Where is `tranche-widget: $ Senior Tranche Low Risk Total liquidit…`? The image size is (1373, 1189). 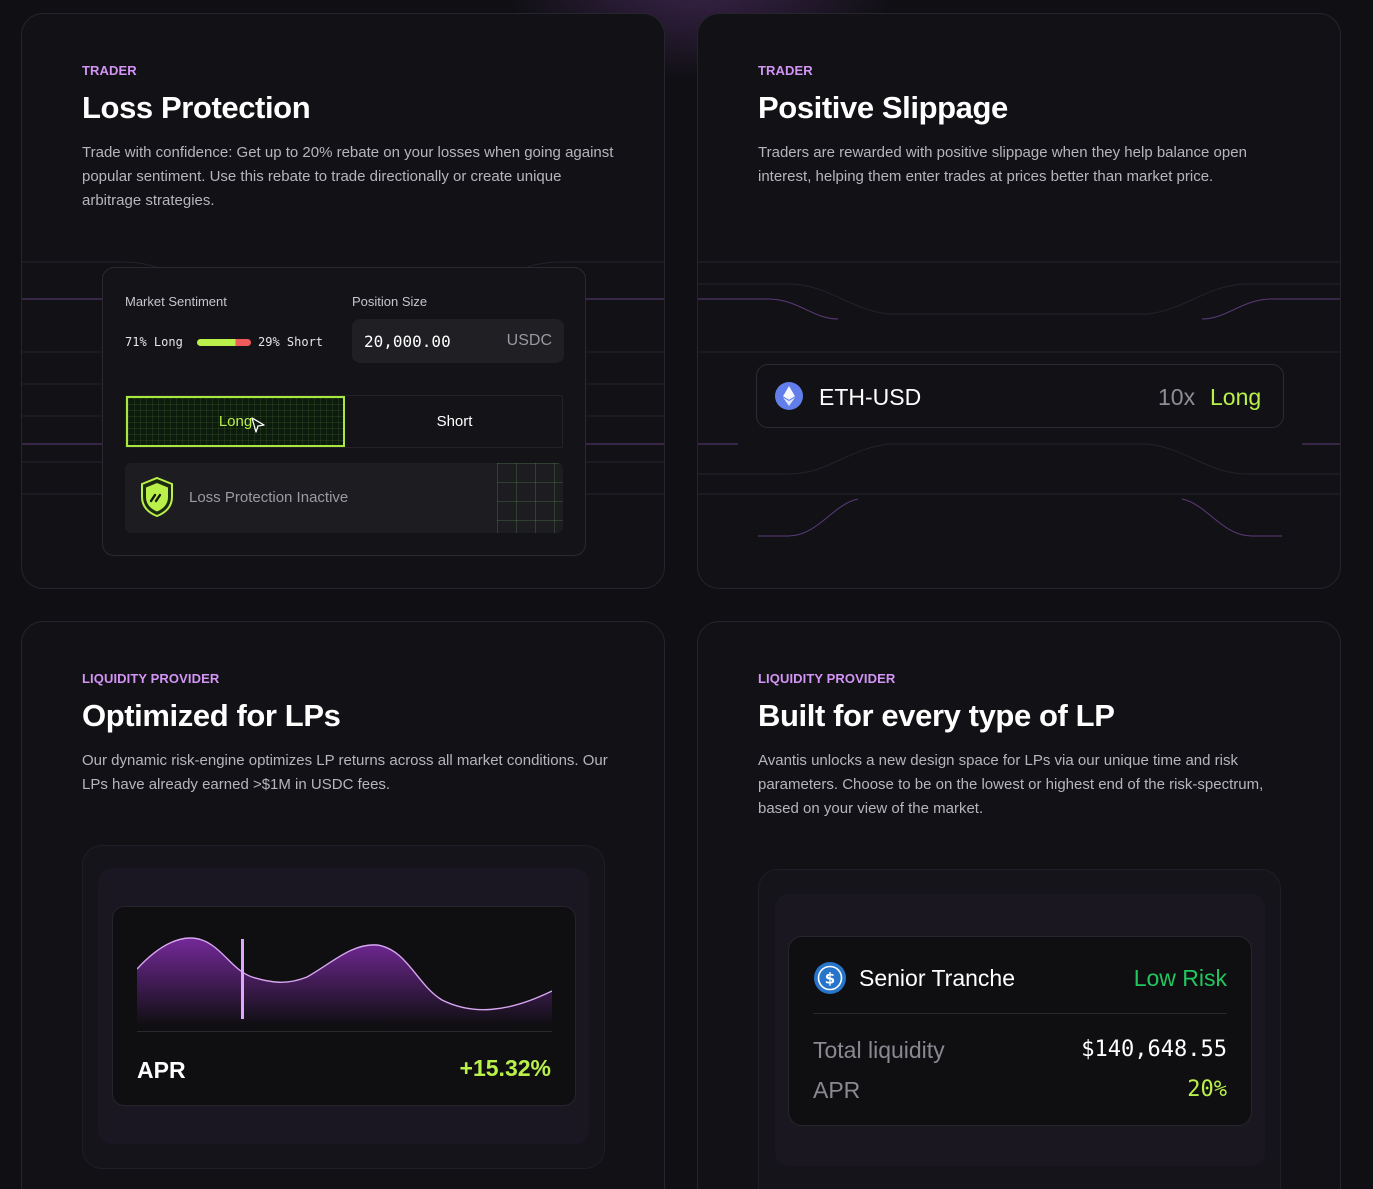 tranche-widget: $ Senior Tranche Low Risk Total liquidit… is located at coordinates (1019, 1029).